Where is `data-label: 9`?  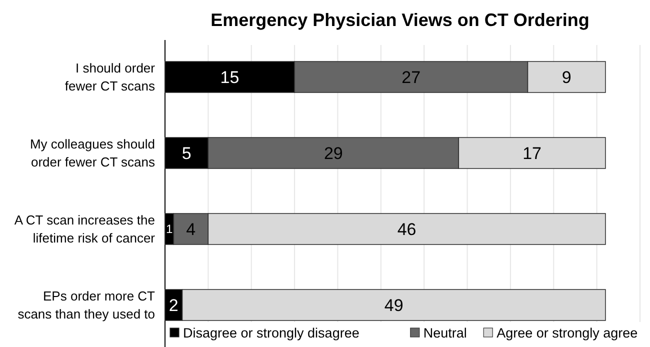 data-label: 9 is located at coordinates (567, 77).